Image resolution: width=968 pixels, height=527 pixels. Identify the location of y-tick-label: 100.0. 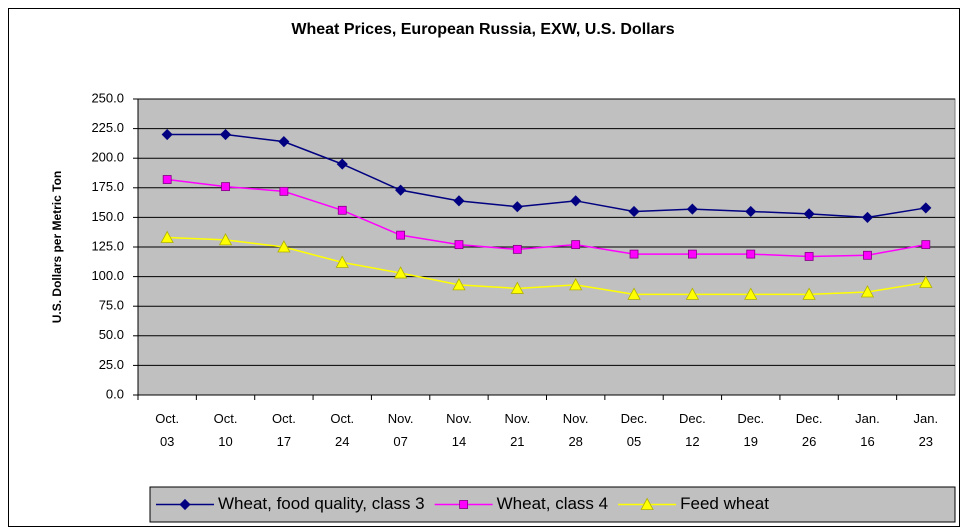
(107, 275).